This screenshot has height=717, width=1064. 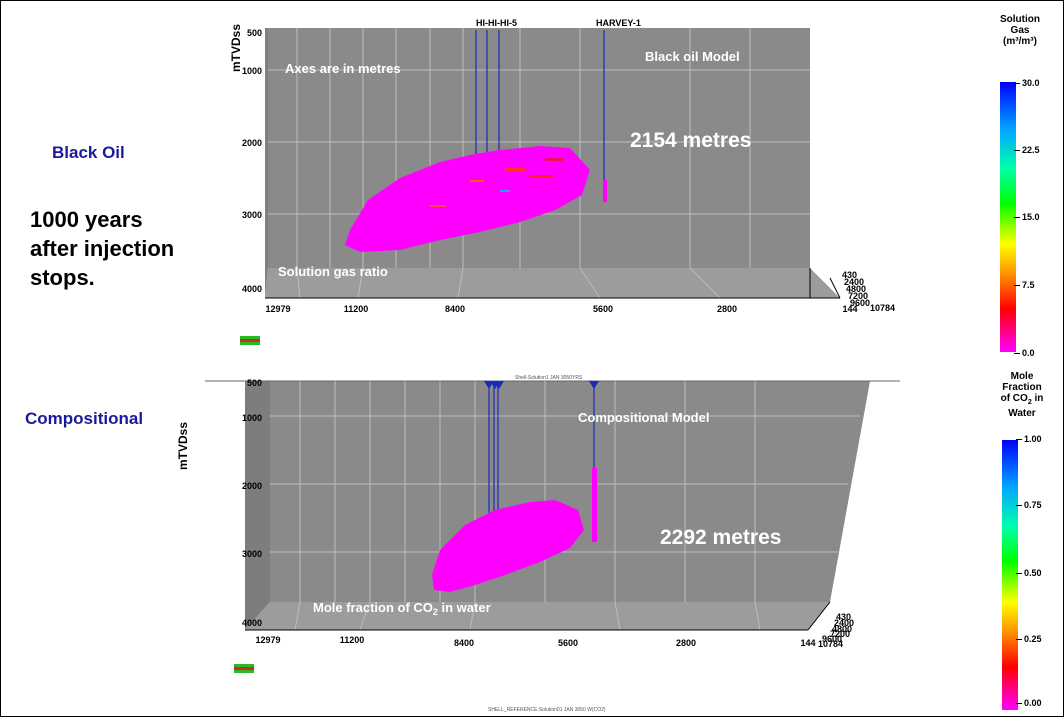 What do you see at coordinates (858, 296) in the screenshot?
I see `top-depth-tick-label: 7200` at bounding box center [858, 296].